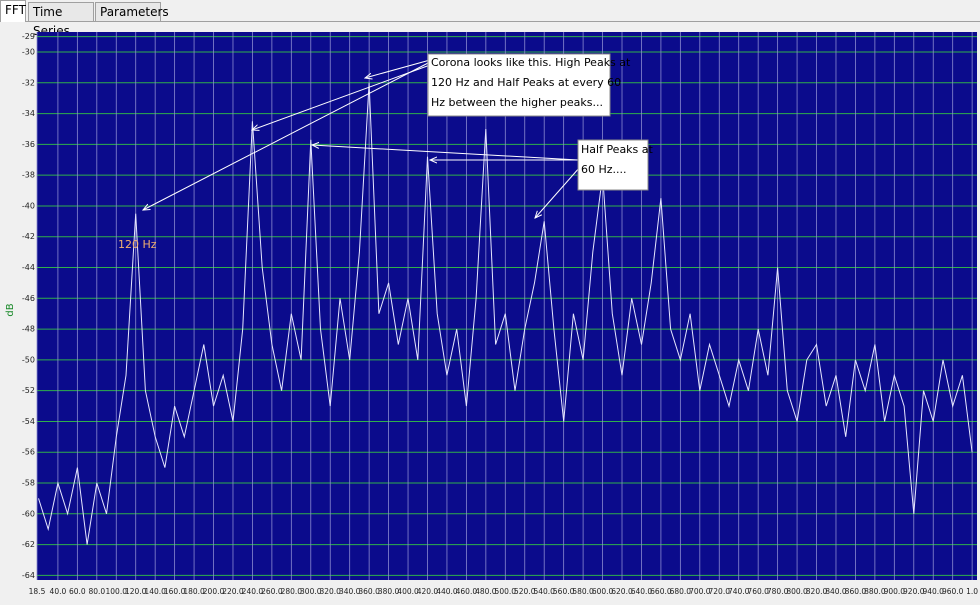 This screenshot has height=605, width=980. I want to click on x-tick-label: 880.0, so click(875, 591).